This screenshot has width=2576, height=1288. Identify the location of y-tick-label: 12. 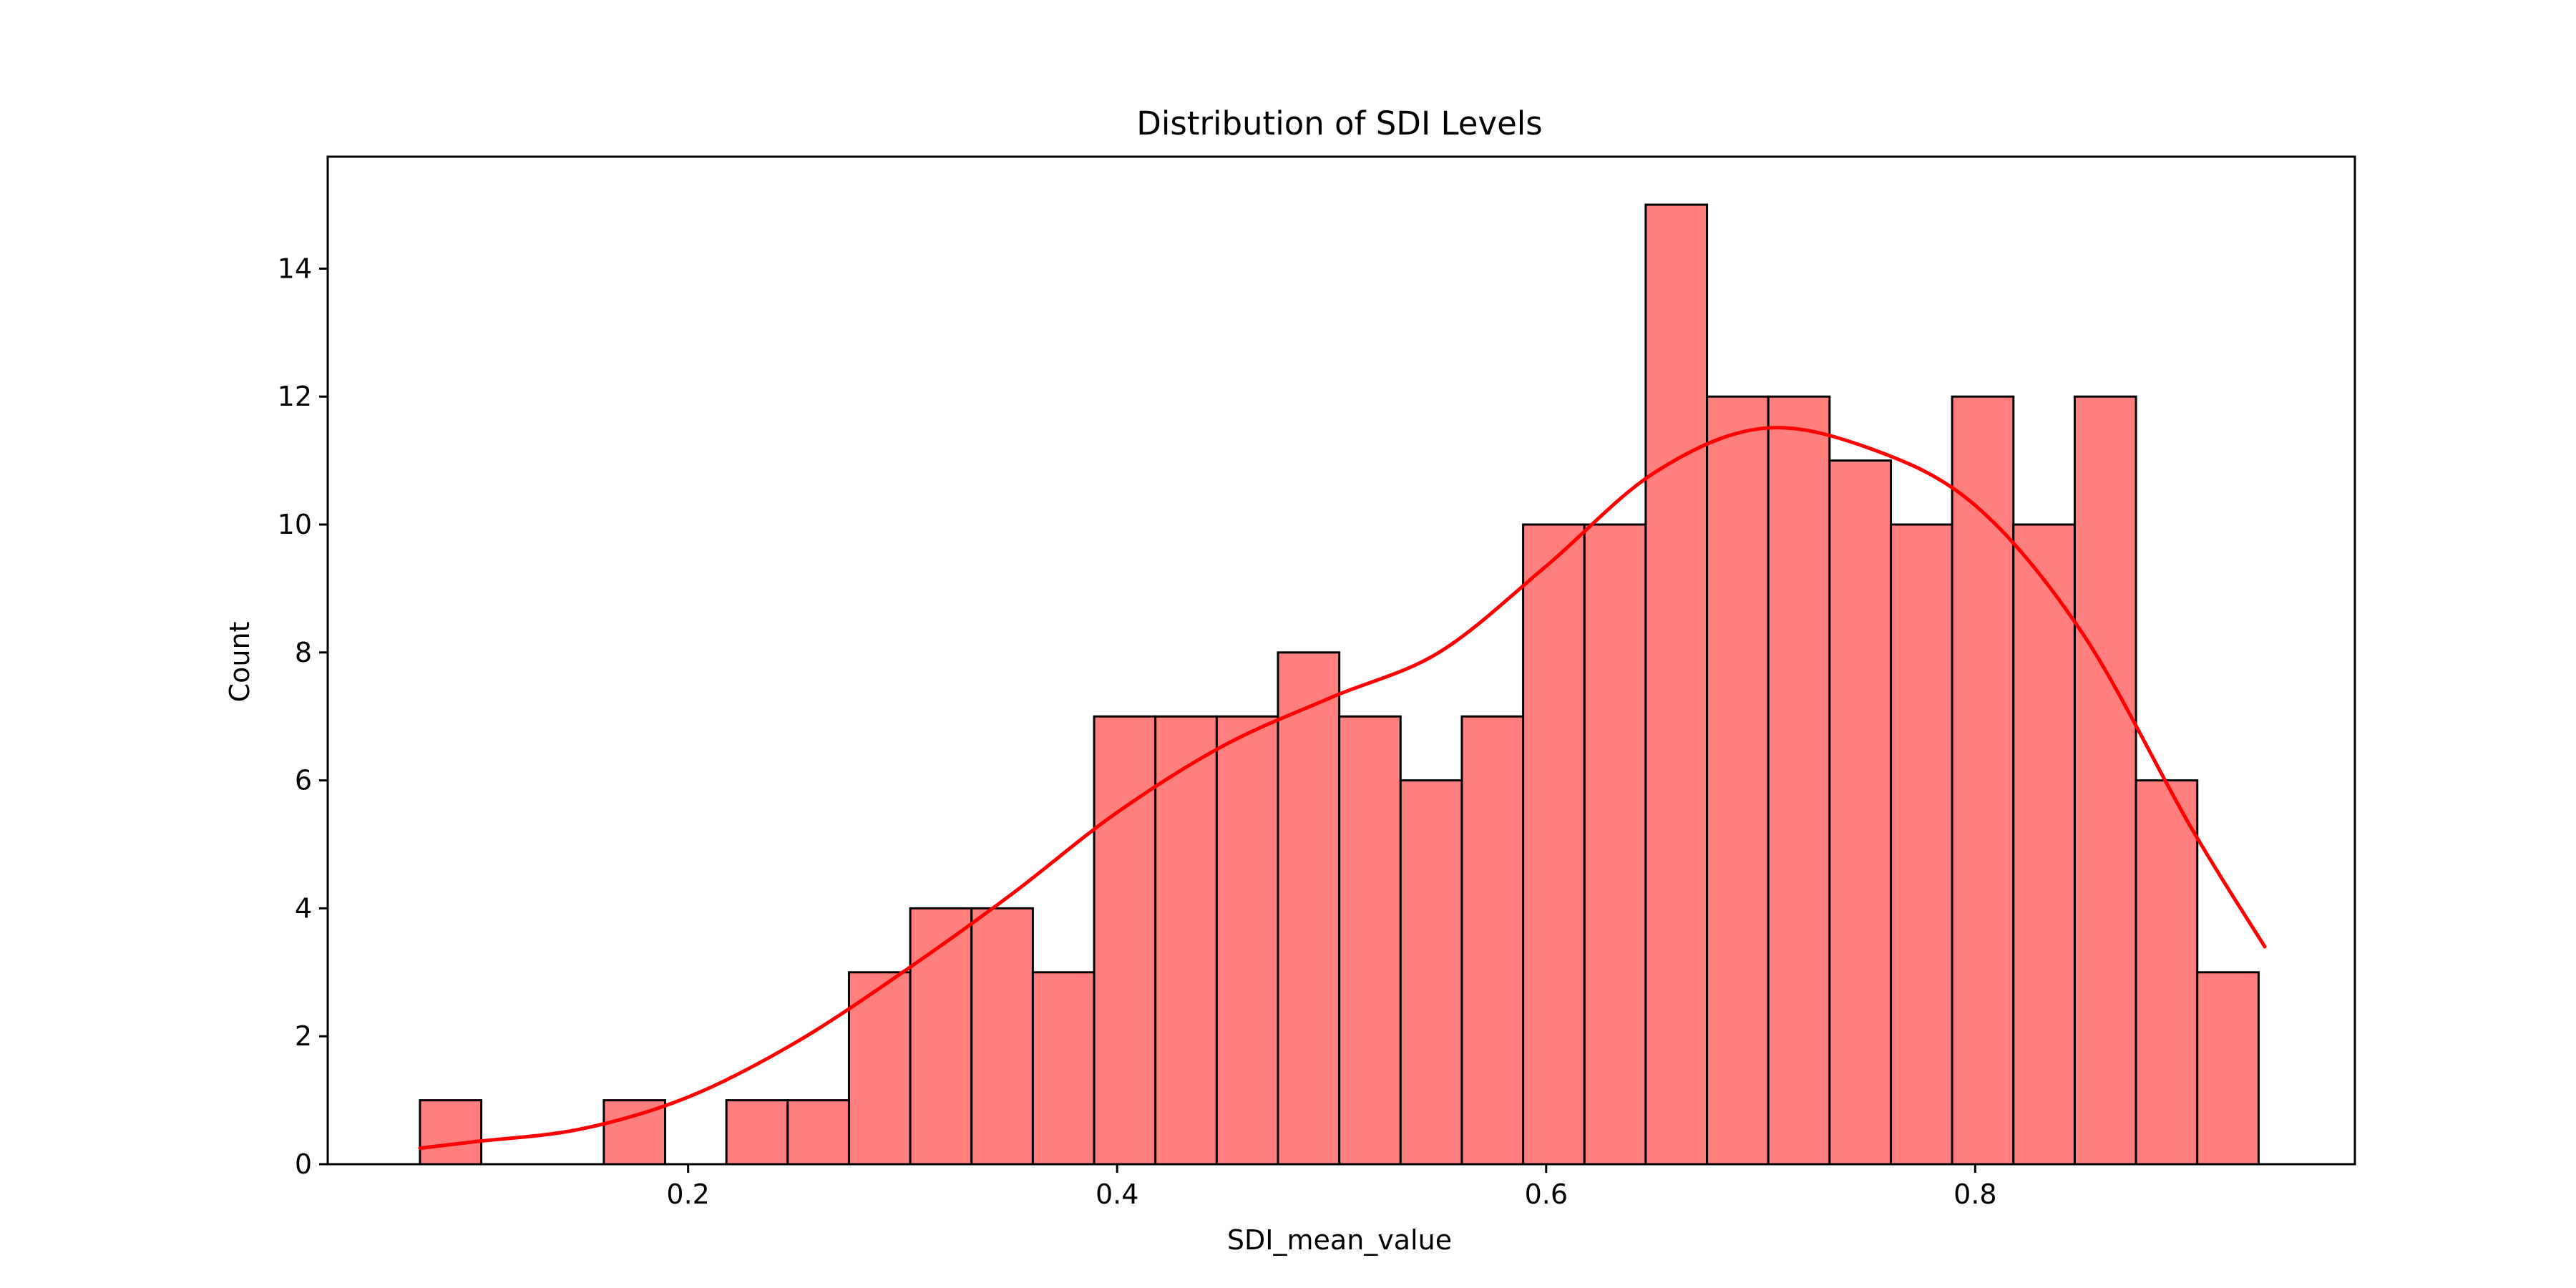
(295, 396).